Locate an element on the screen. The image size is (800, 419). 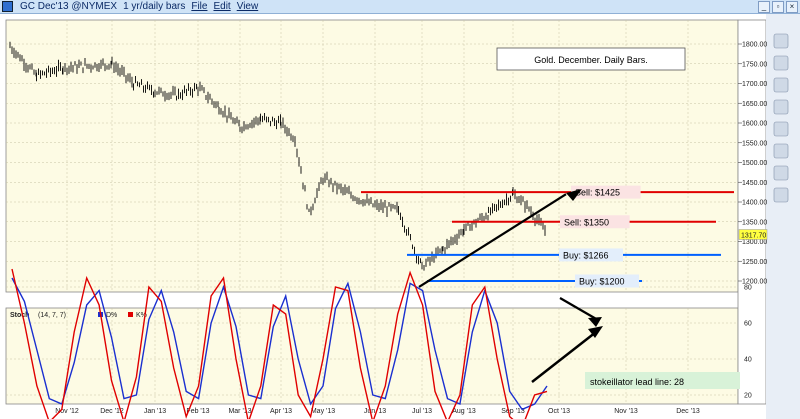
y-tick-label: 1700.00 is located at coordinates (754, 84).